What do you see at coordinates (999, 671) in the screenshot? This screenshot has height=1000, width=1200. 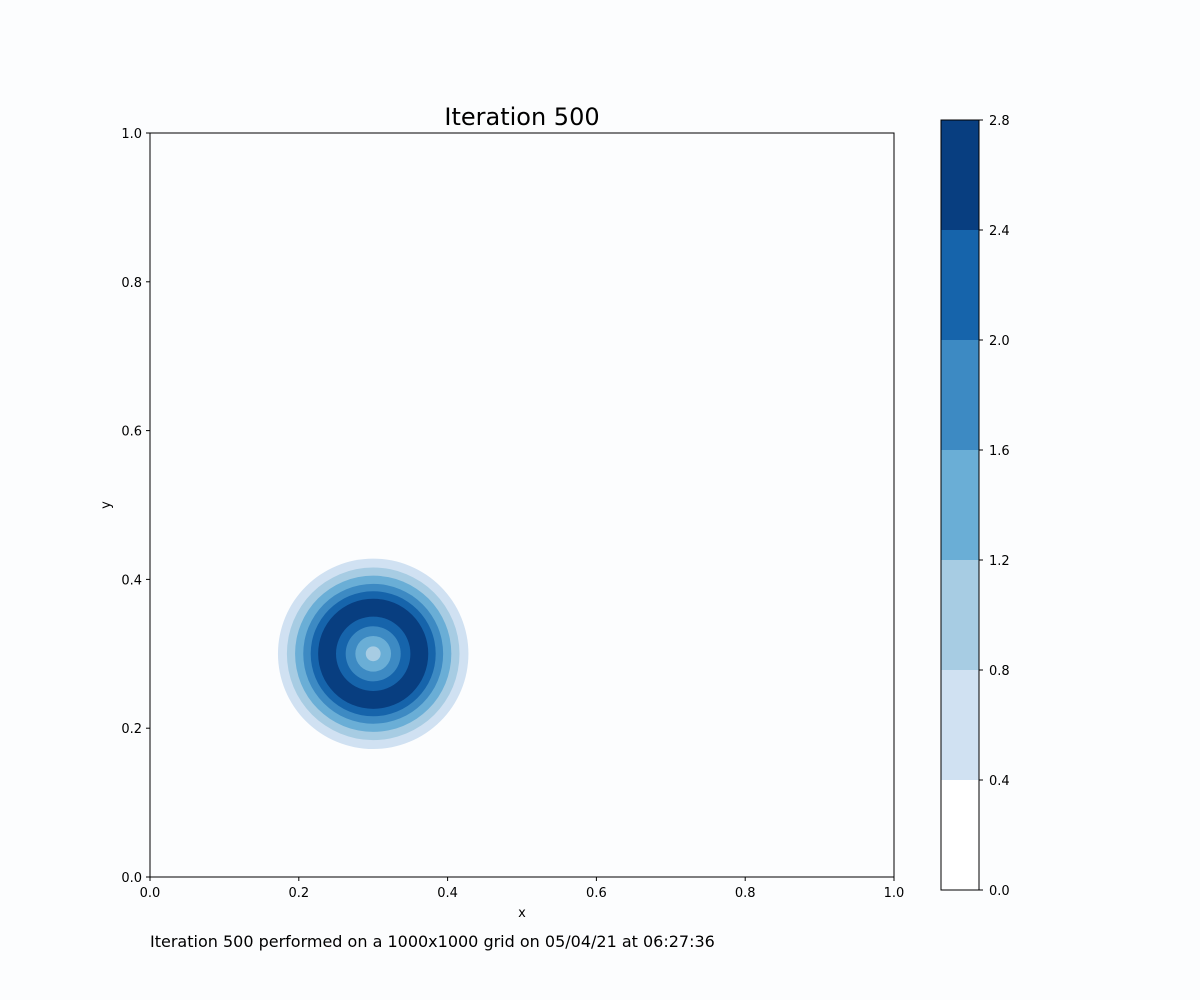 I see `colorbar-tick-label: 0.8` at bounding box center [999, 671].